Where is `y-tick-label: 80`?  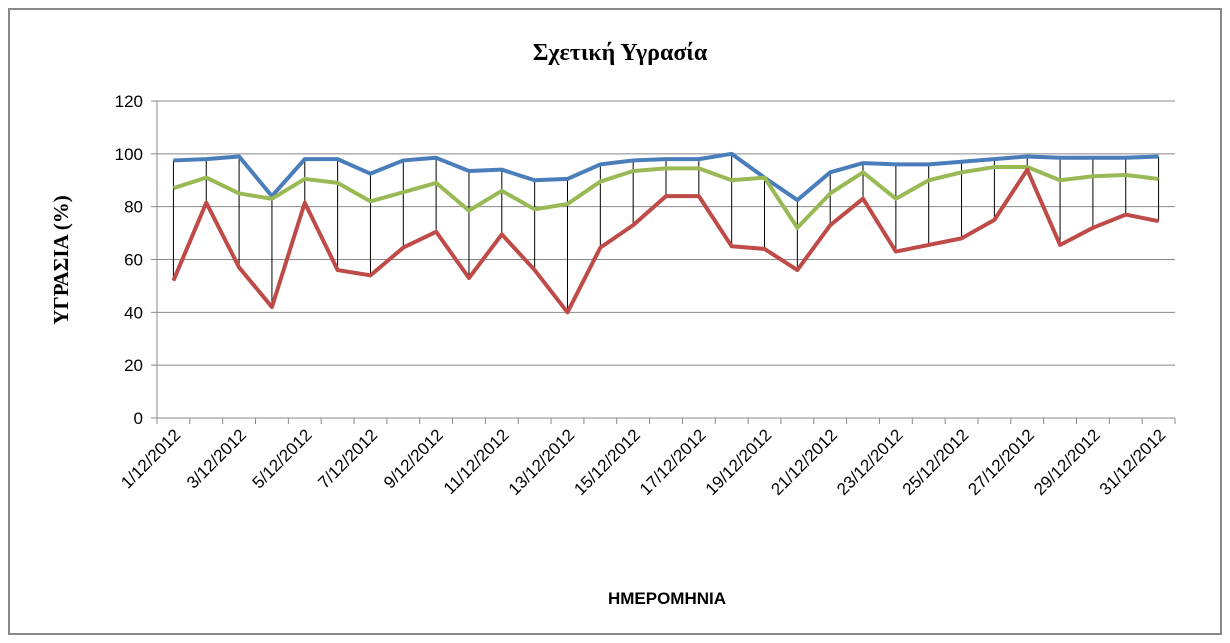
y-tick-label: 80 is located at coordinates (133, 207).